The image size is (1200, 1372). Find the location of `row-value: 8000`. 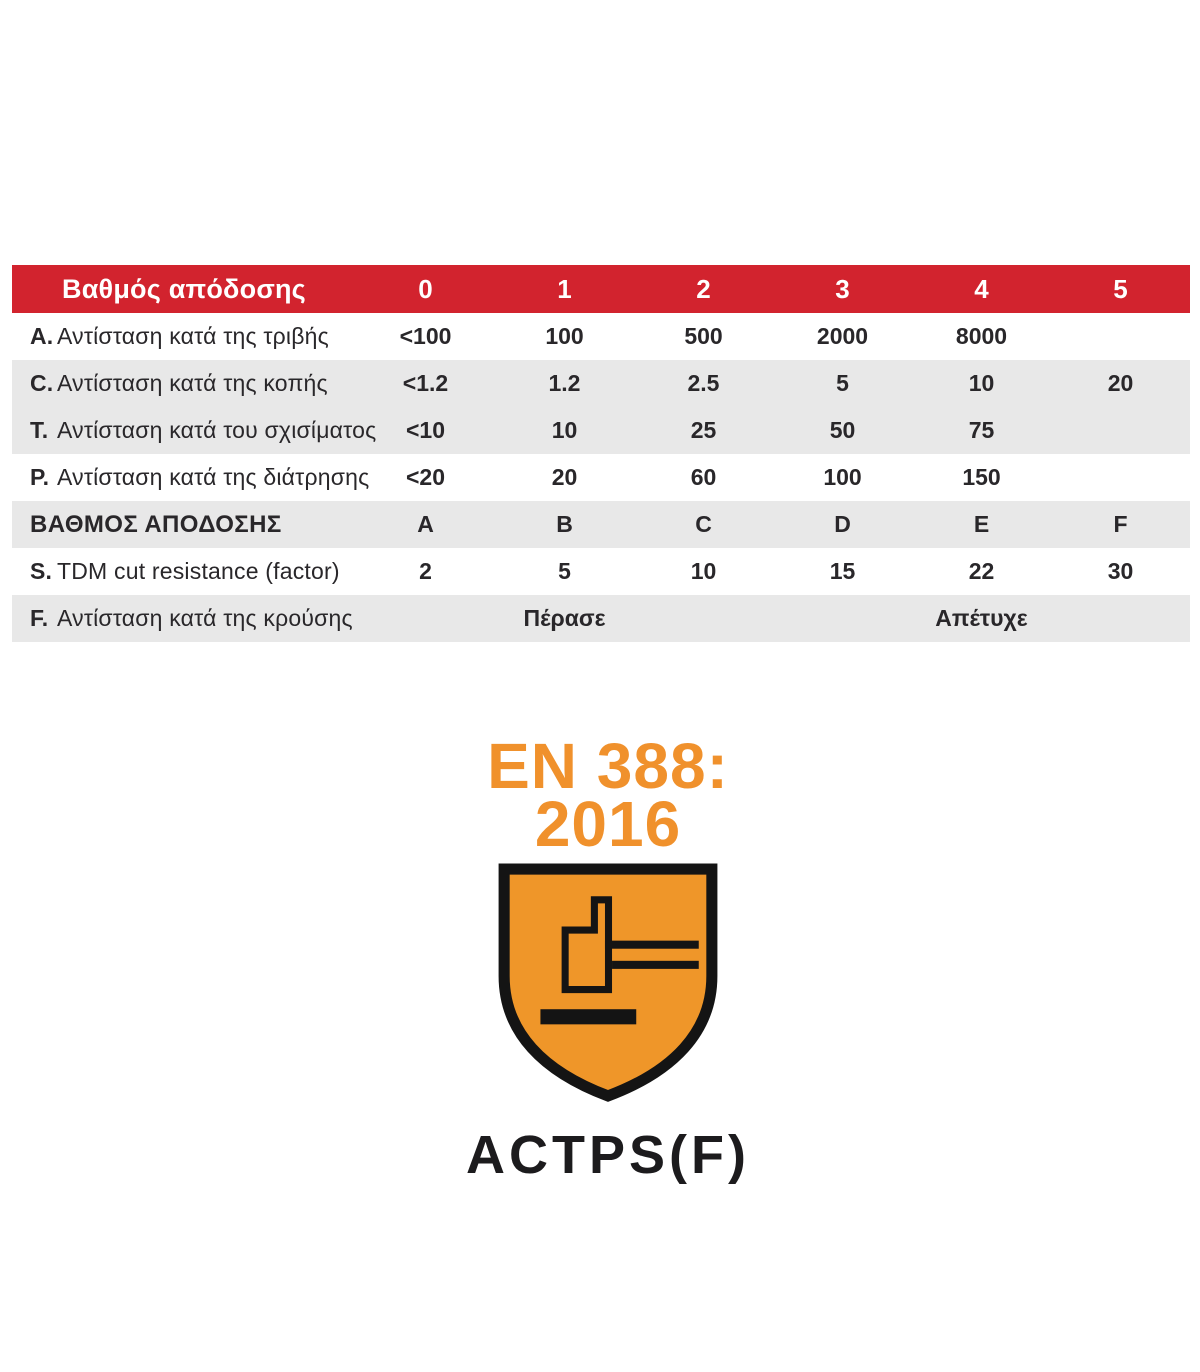

row-value: 8000 is located at coordinates (981, 336).